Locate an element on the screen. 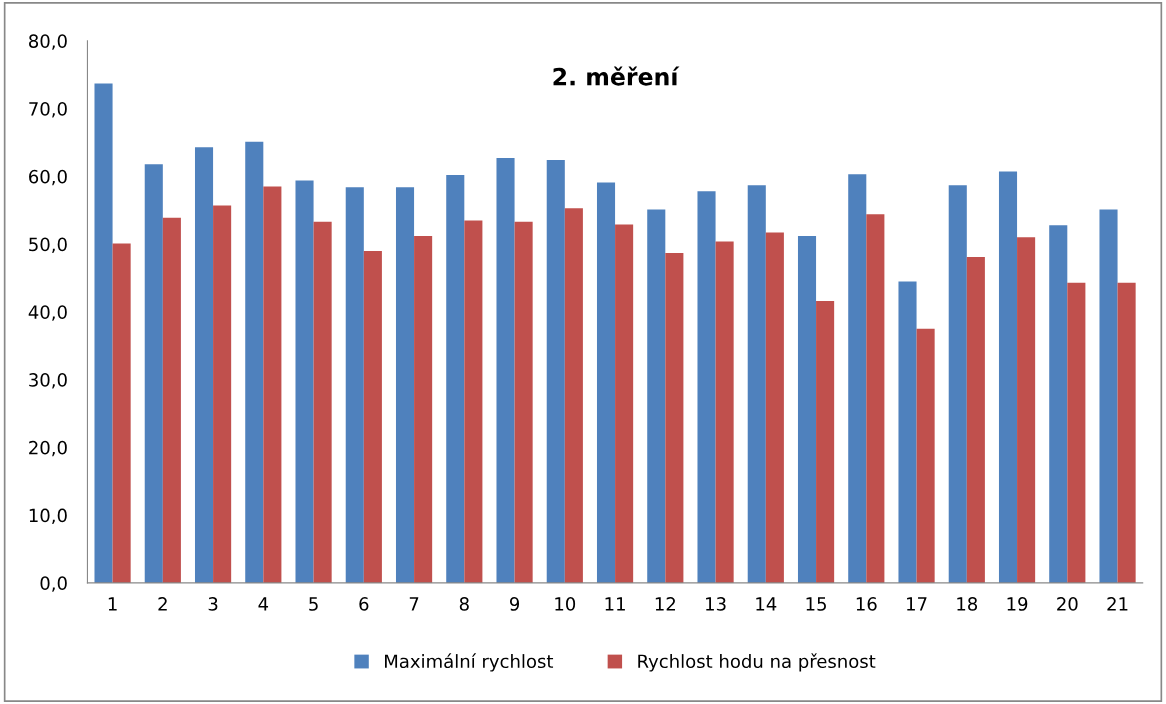  y-tick-label: 0,0 is located at coordinates (53, 584).